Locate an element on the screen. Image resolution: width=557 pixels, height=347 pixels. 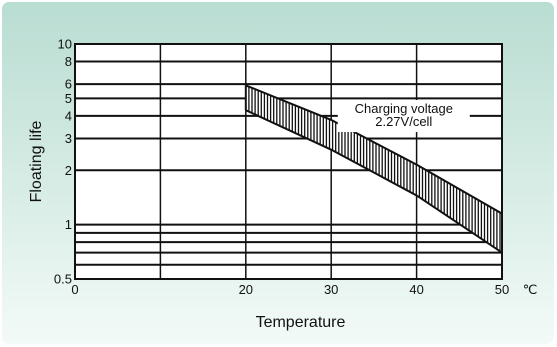
x-tick-label: 0 is located at coordinates (74, 289).